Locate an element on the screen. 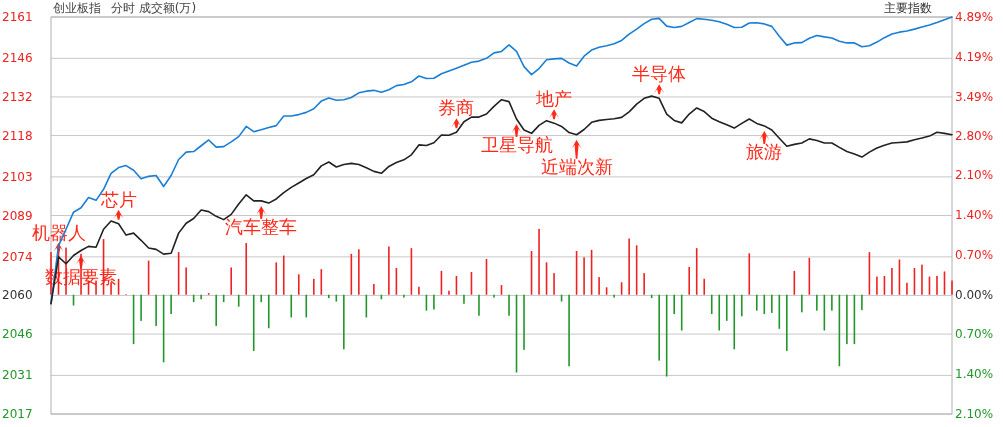 The image size is (1003, 427). y2-tick-label: 4.89% is located at coordinates (974, 17).